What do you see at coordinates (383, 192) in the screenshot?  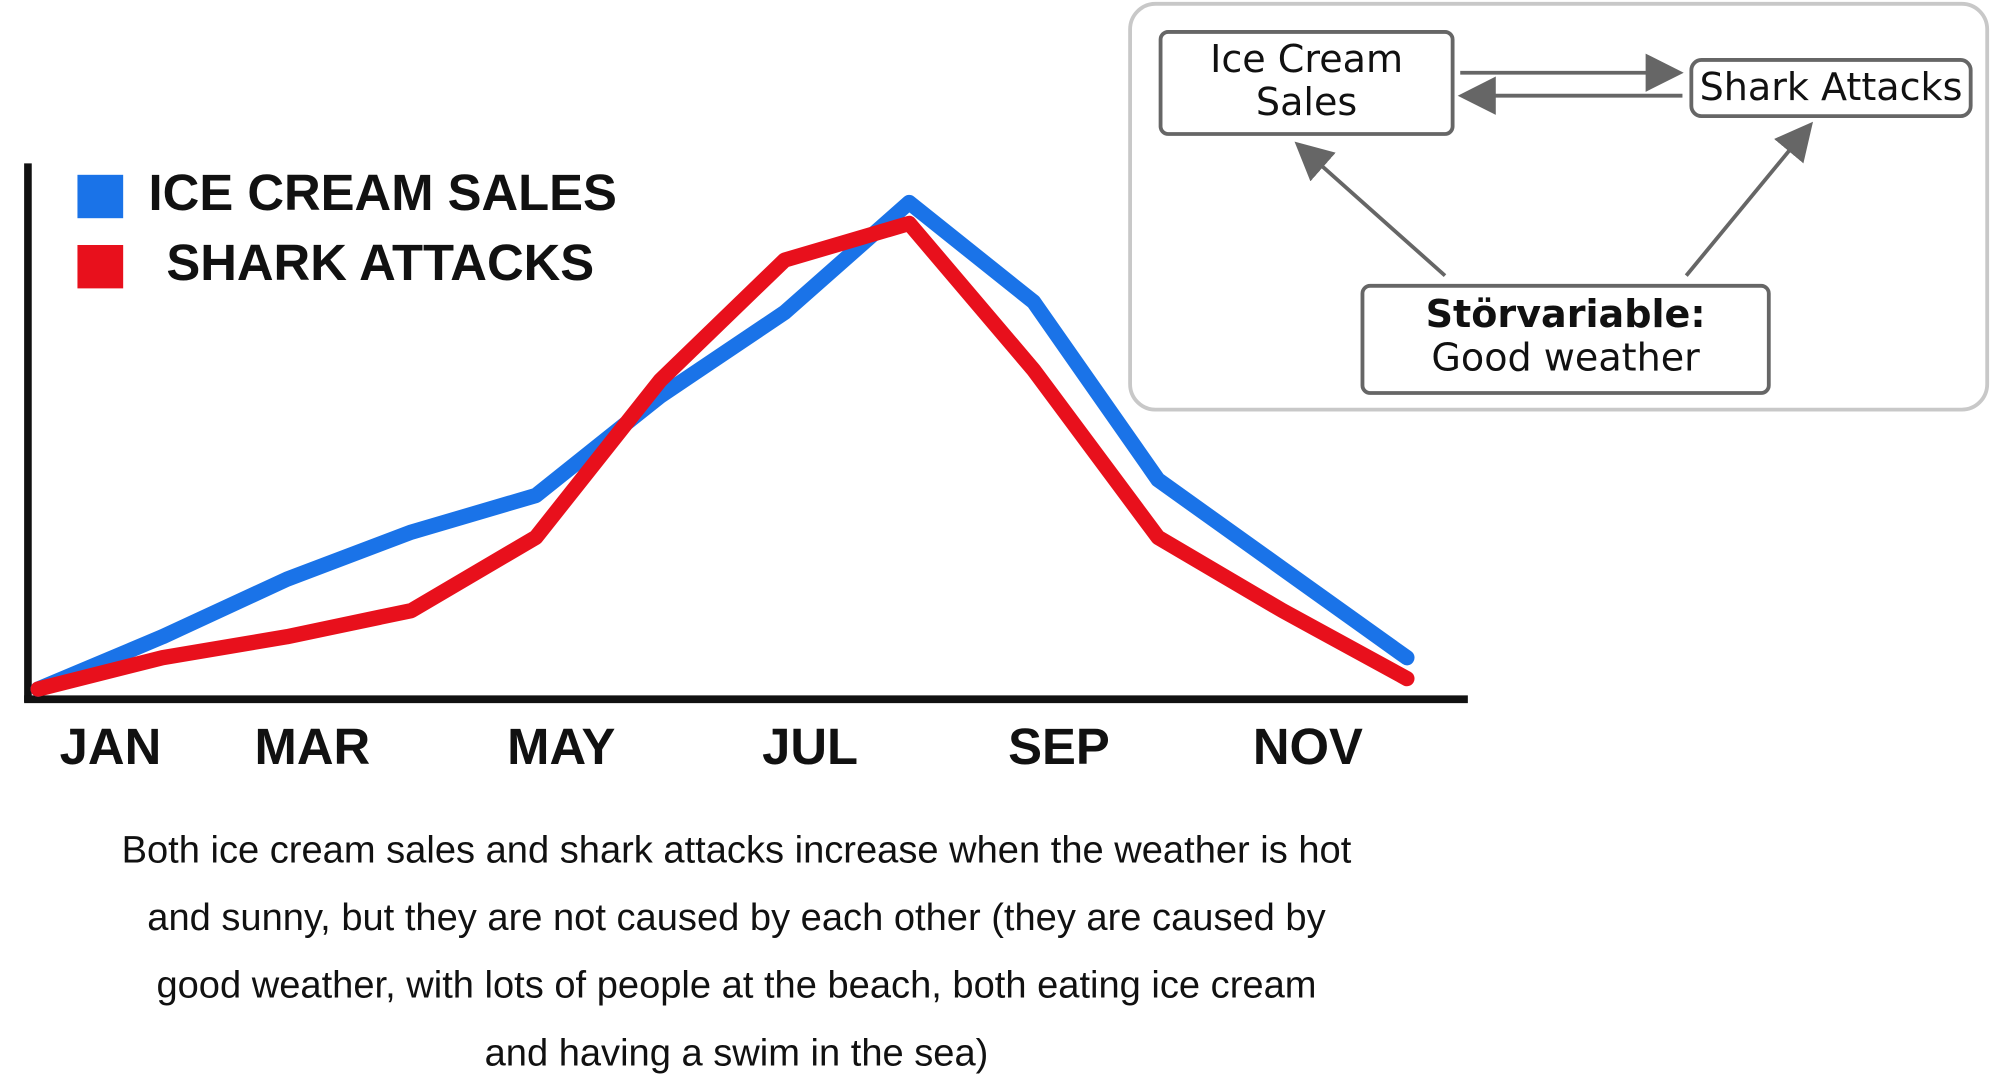 I see `legend-label: ICE CREAM SALES` at bounding box center [383, 192].